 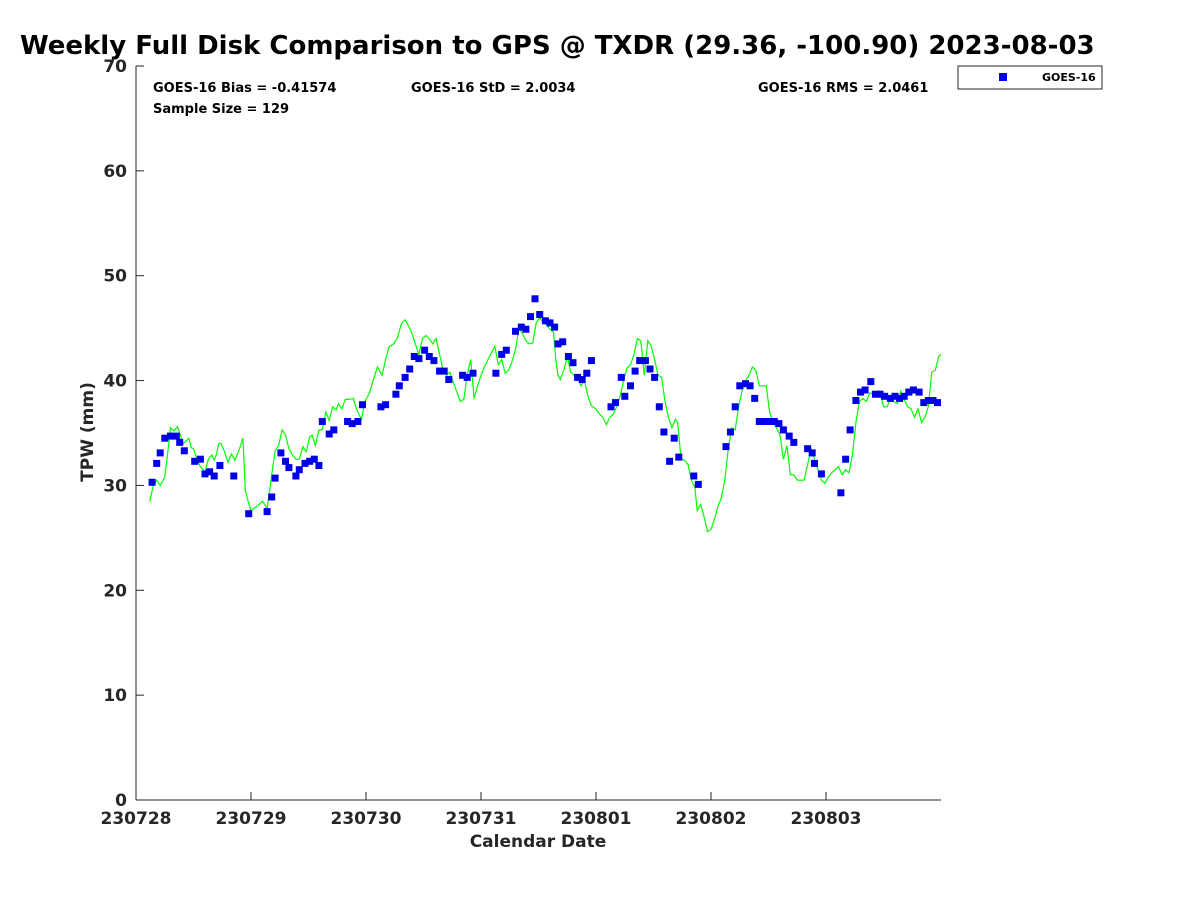 What do you see at coordinates (538, 842) in the screenshot?
I see `x-axis-label: Calendar Date` at bounding box center [538, 842].